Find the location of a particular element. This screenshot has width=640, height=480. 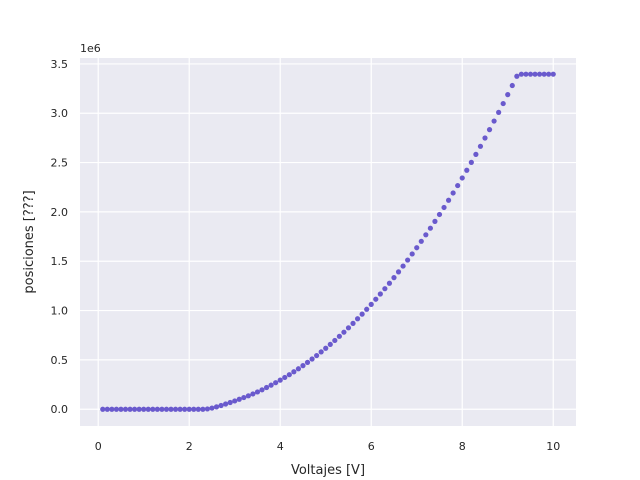

x-tick-label: 6 is located at coordinates (371, 446).